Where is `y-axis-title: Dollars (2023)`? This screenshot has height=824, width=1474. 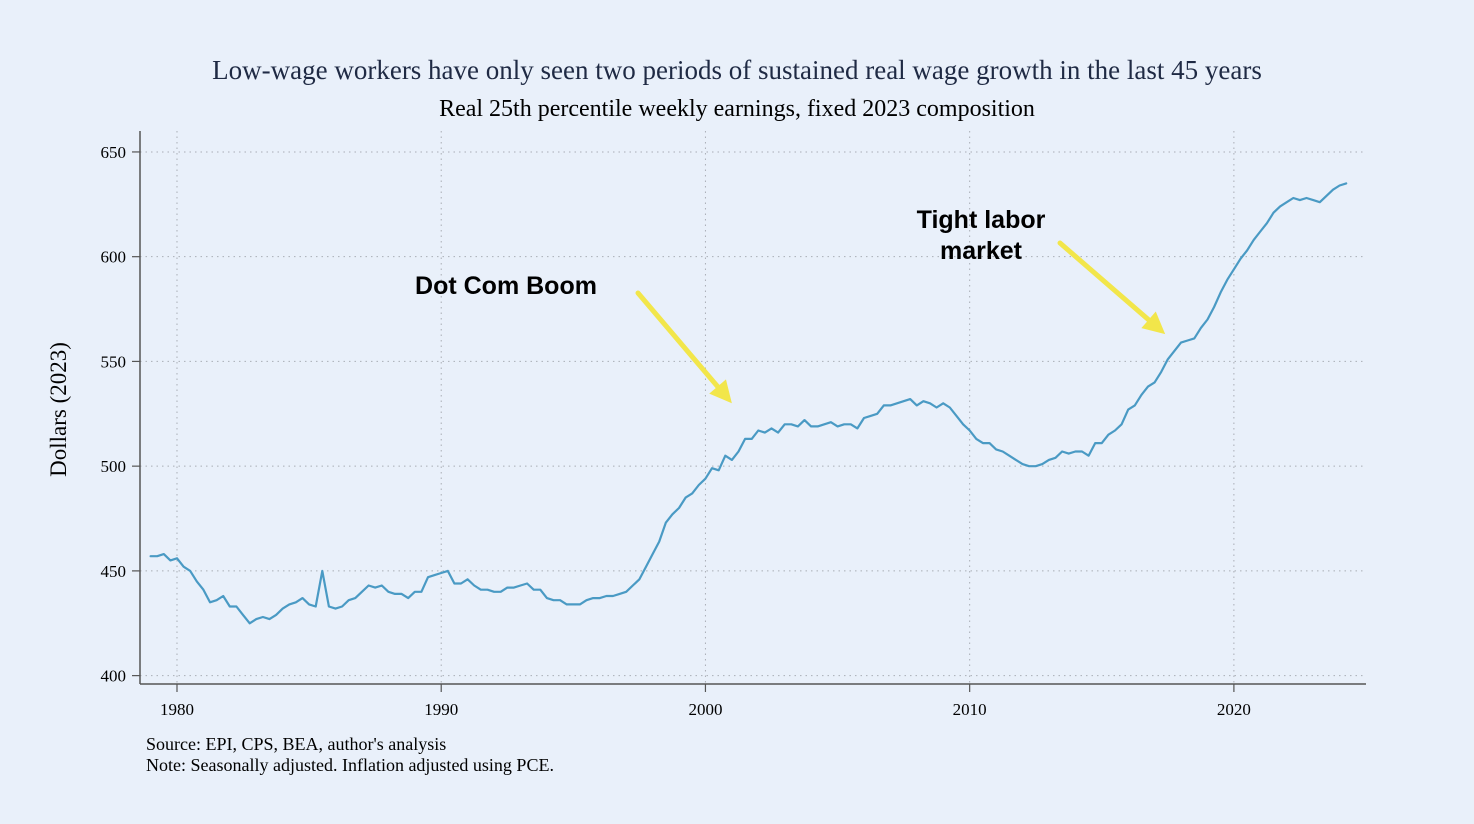
y-axis-title: Dollars (2023) is located at coordinates (58, 409).